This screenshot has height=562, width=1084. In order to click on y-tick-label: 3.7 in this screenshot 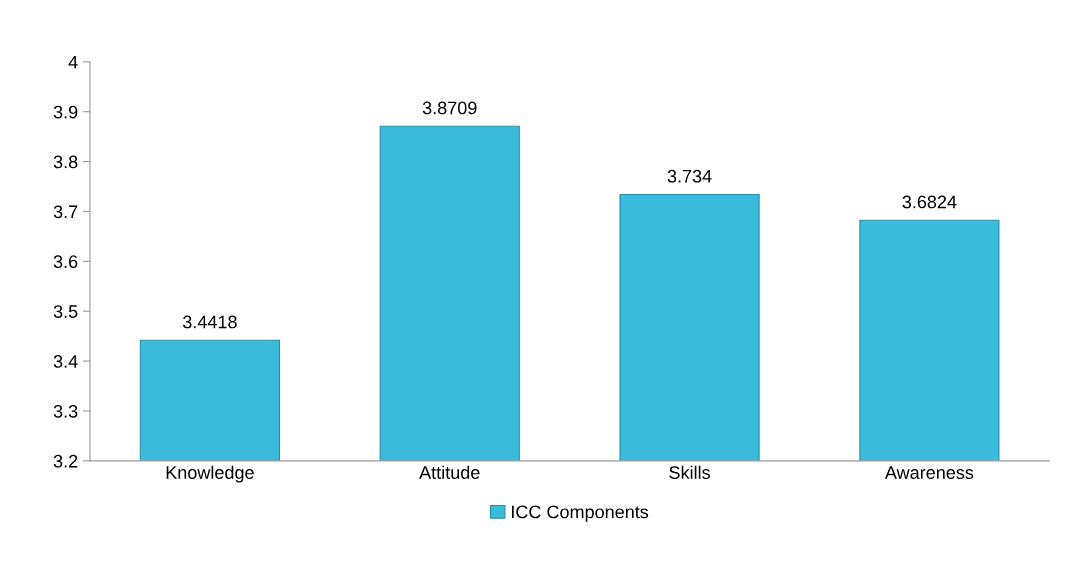, I will do `click(65, 212)`.